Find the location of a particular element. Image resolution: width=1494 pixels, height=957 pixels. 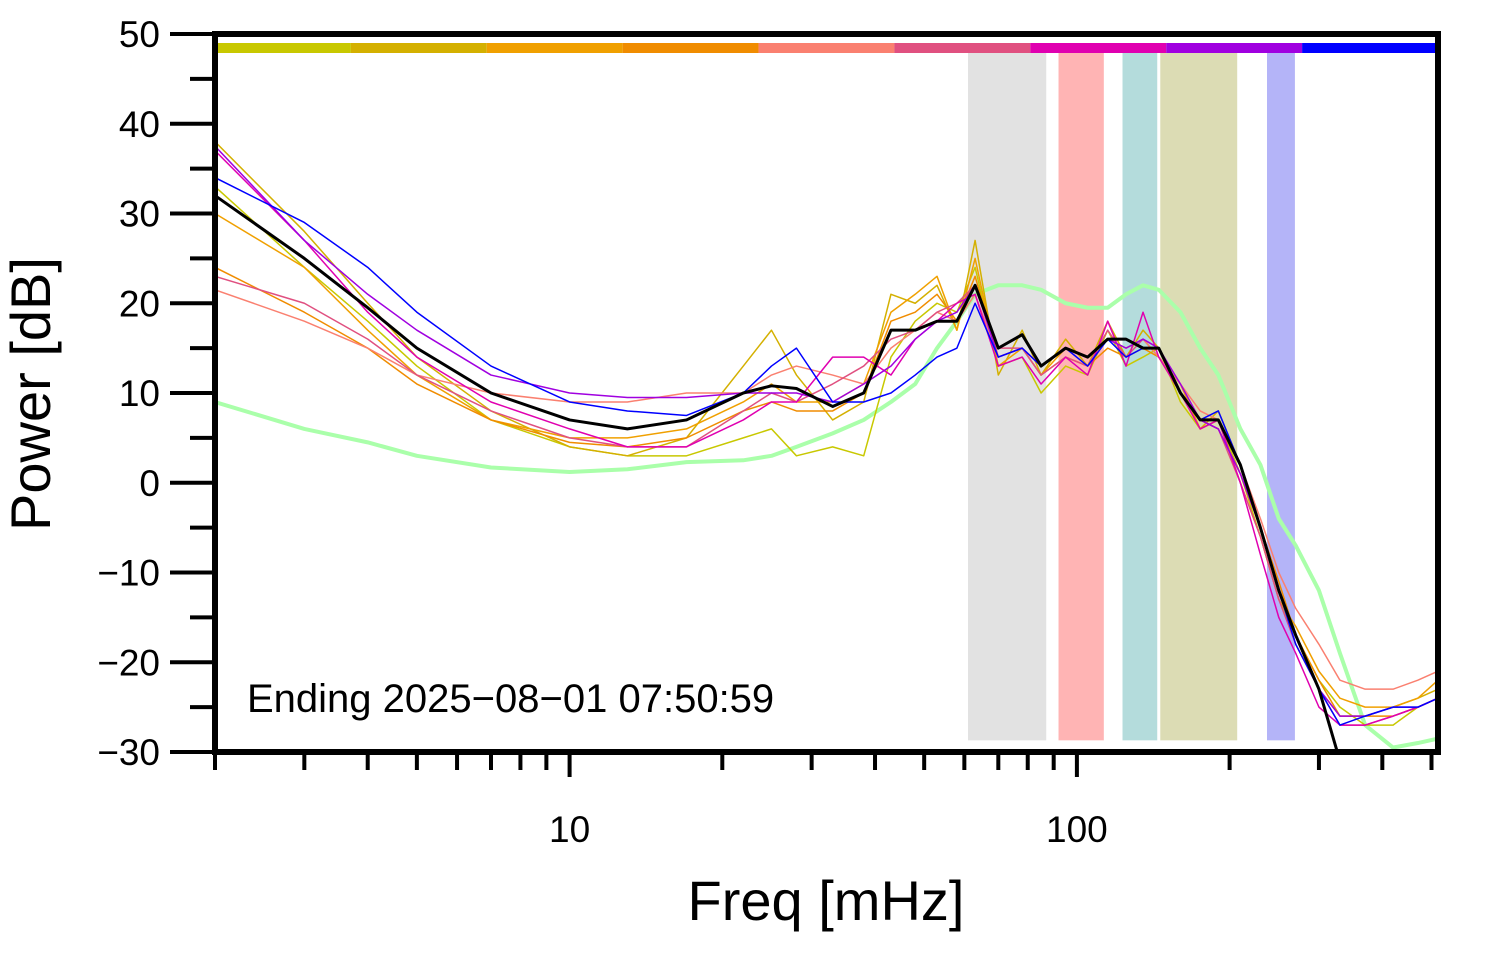

color-bar is located at coordinates (826, 48).